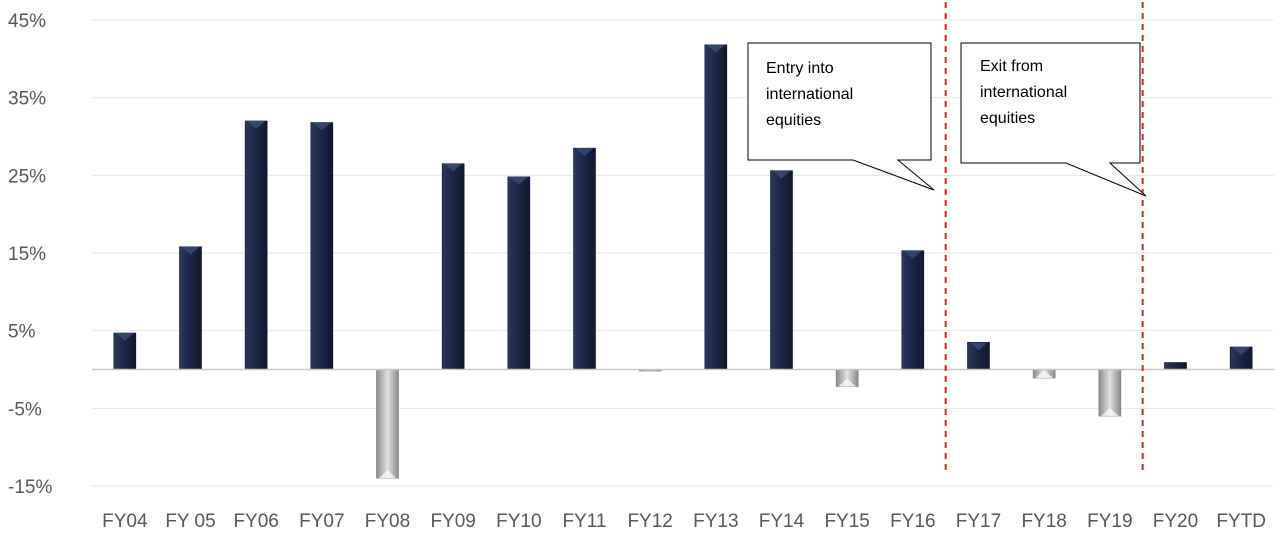  I want to click on x-tick-label: FY09, so click(452, 521).